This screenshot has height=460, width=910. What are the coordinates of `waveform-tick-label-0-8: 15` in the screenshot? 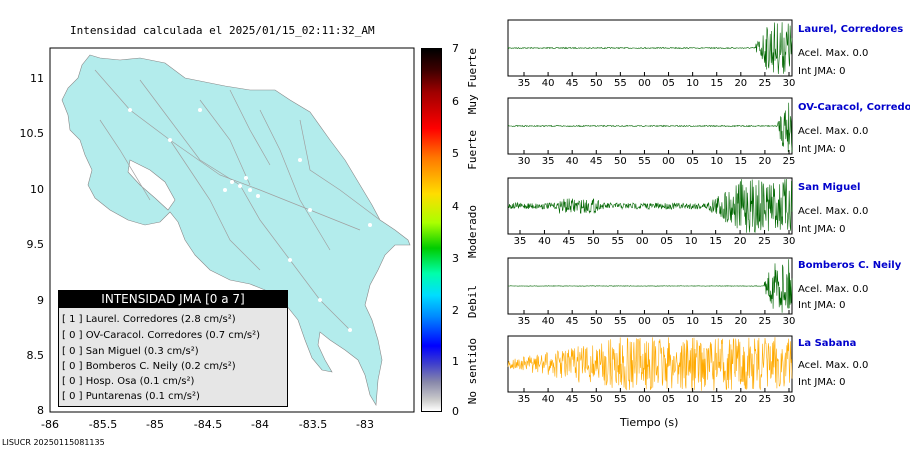 It's located at (717, 83).